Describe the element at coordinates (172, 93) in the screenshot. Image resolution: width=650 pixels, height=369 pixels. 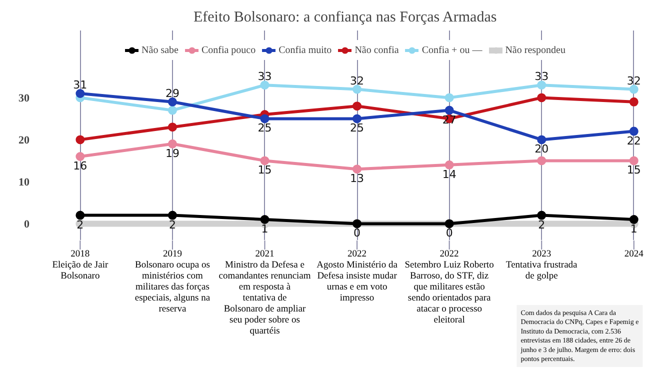
I see `data-label: 29` at that location.